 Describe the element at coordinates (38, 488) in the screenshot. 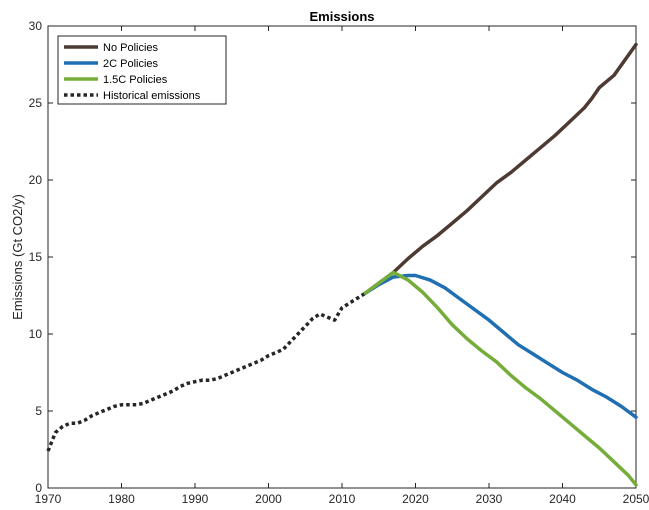

I see `y-tick-label: 0` at that location.